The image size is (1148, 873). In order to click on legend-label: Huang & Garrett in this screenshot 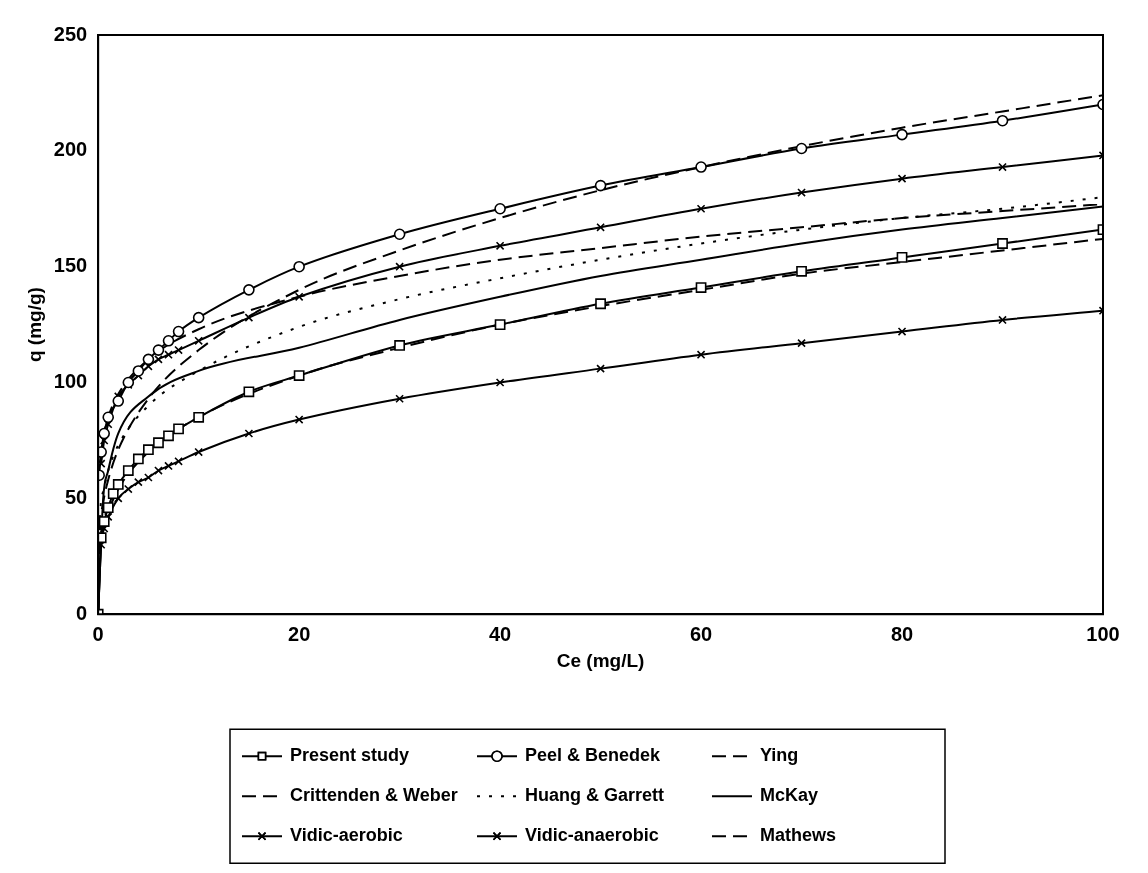, I will do `click(595, 795)`.